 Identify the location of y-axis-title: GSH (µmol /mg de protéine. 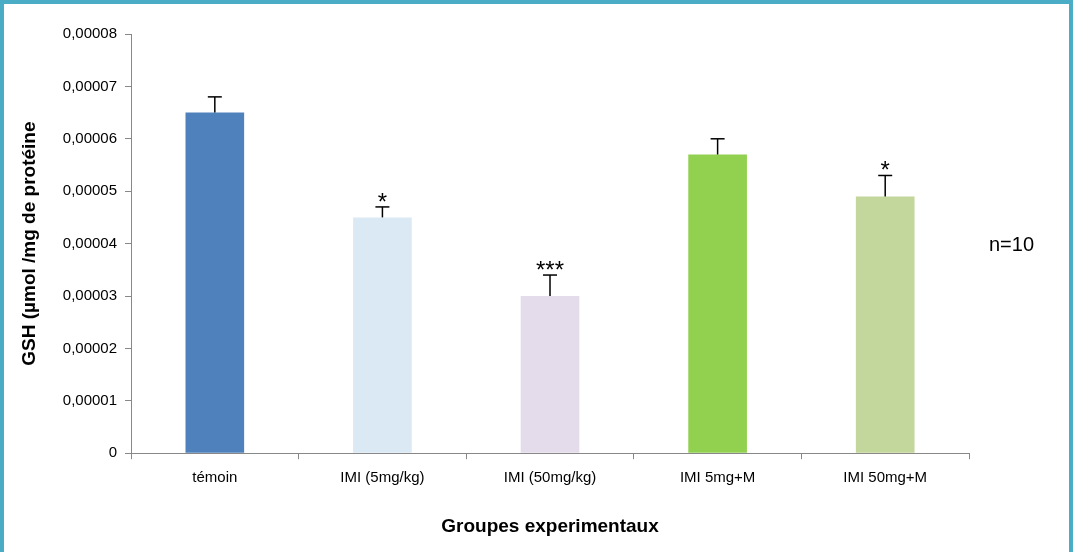
(28, 243).